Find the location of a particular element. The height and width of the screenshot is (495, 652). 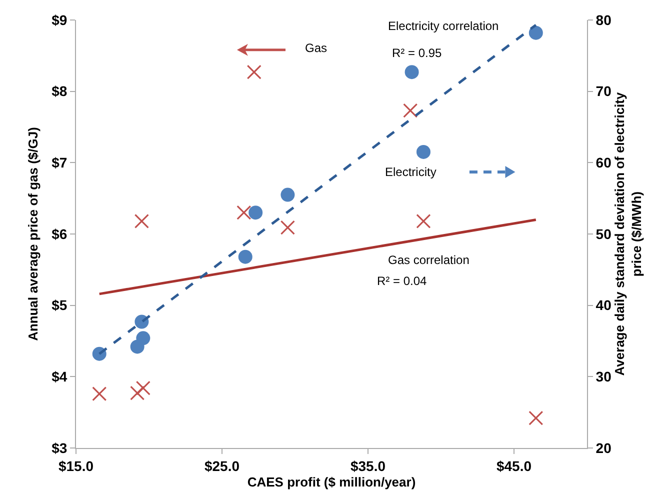

series-label: Electricity correlation is located at coordinates (443, 26).